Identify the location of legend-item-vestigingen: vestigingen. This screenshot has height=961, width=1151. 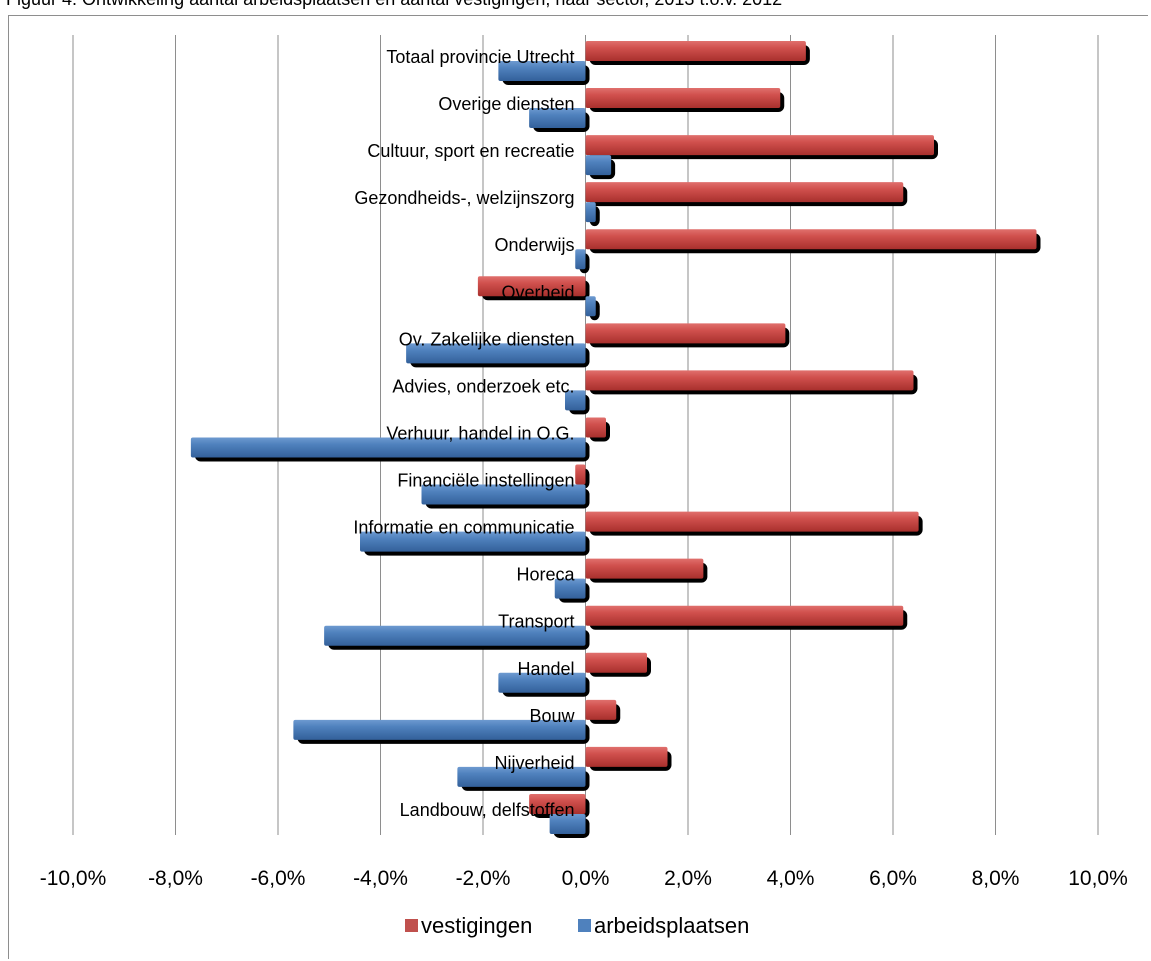
(468, 925).